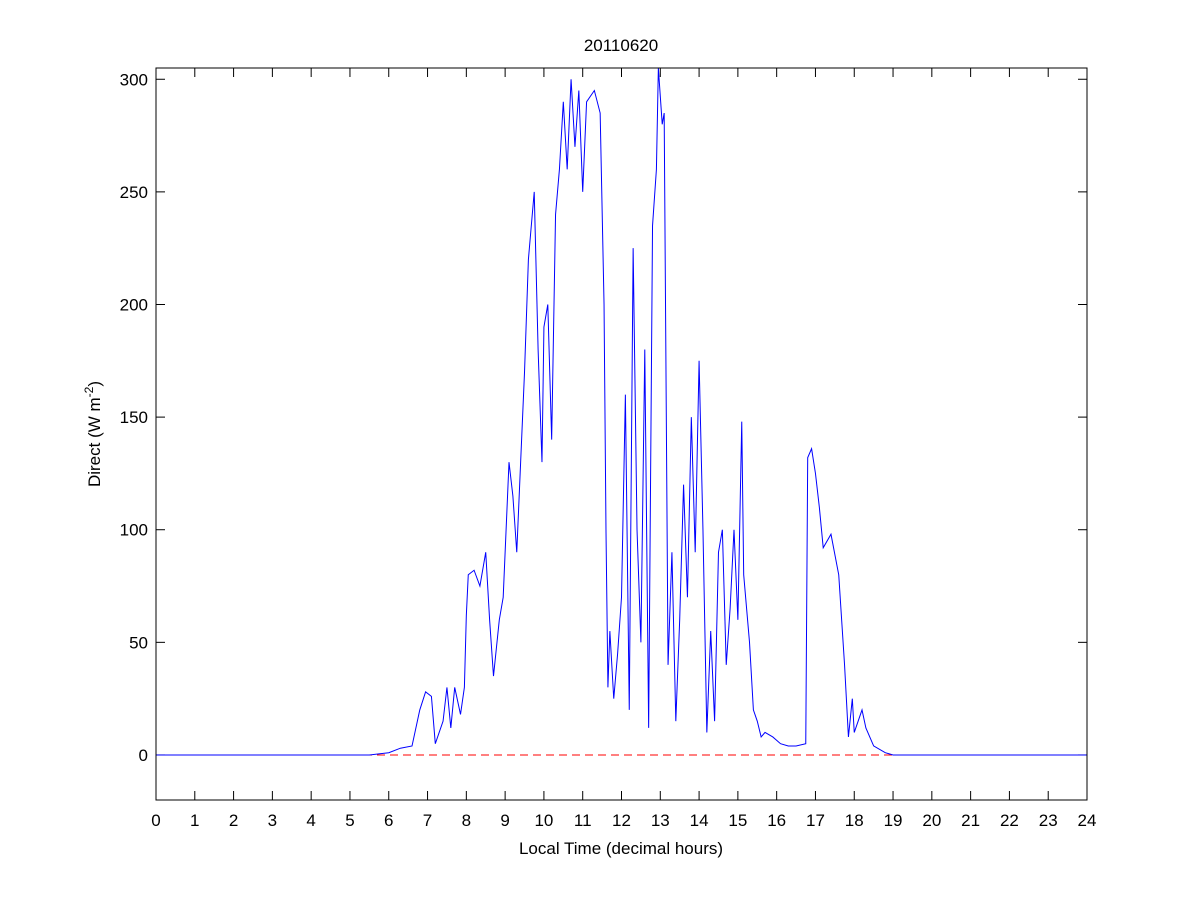  What do you see at coordinates (583, 820) in the screenshot?
I see `x-tick-label: 11` at bounding box center [583, 820].